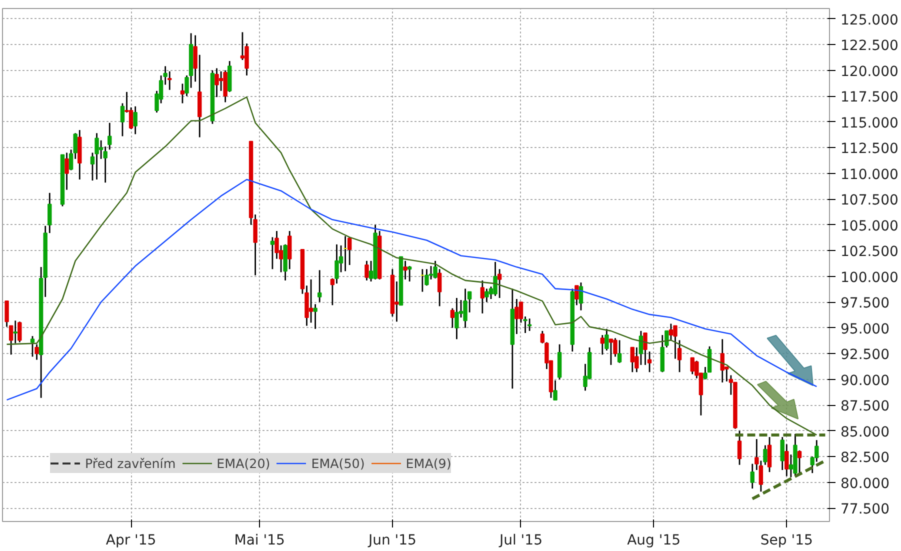 The image size is (901, 551). I want to click on y-tick-label: 92.500, so click(865, 355).